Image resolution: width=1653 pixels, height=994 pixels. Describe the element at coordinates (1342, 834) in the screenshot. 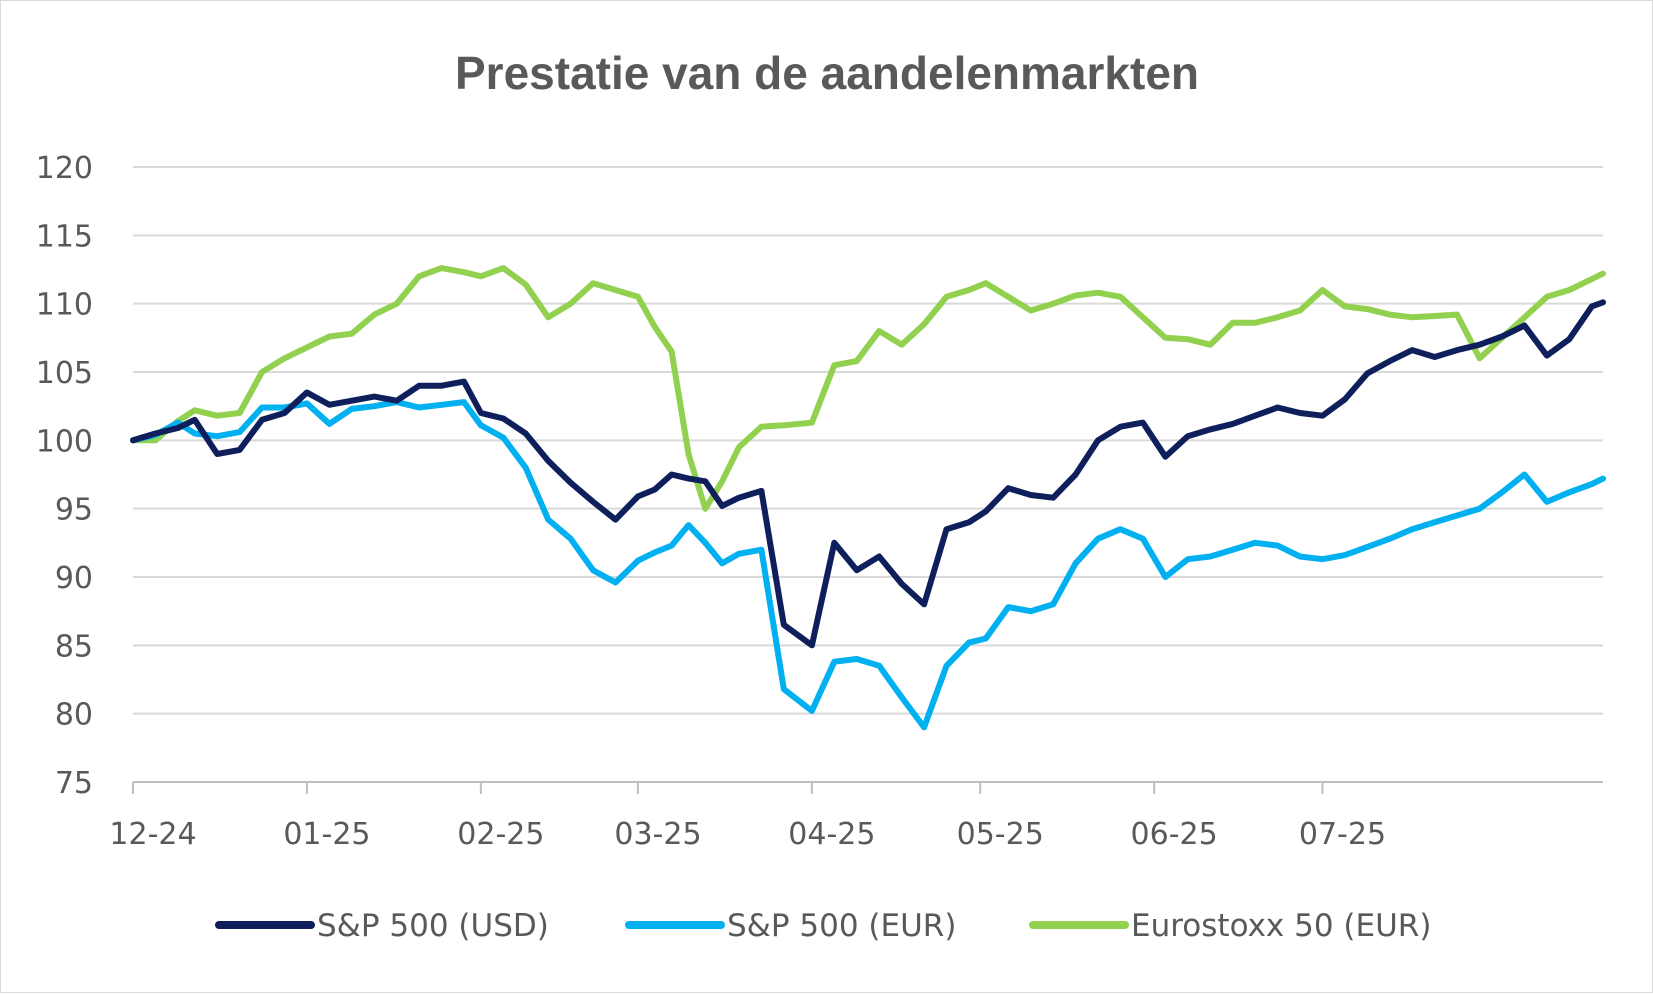

I see `x-tick-label: 07-25` at that location.